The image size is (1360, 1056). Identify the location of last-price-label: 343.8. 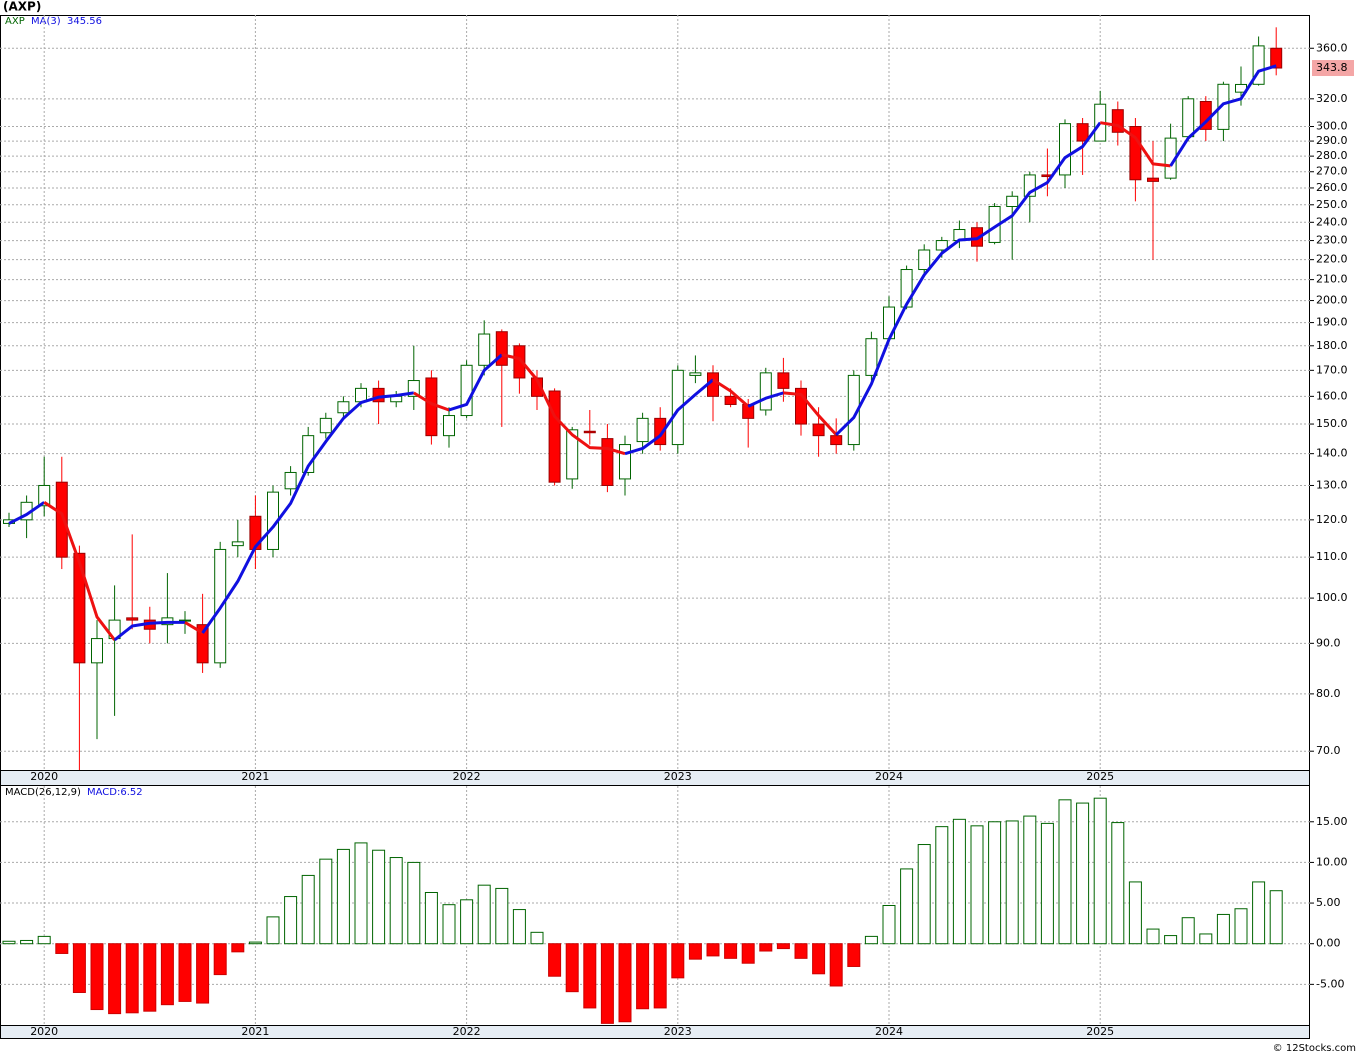
(1332, 67).